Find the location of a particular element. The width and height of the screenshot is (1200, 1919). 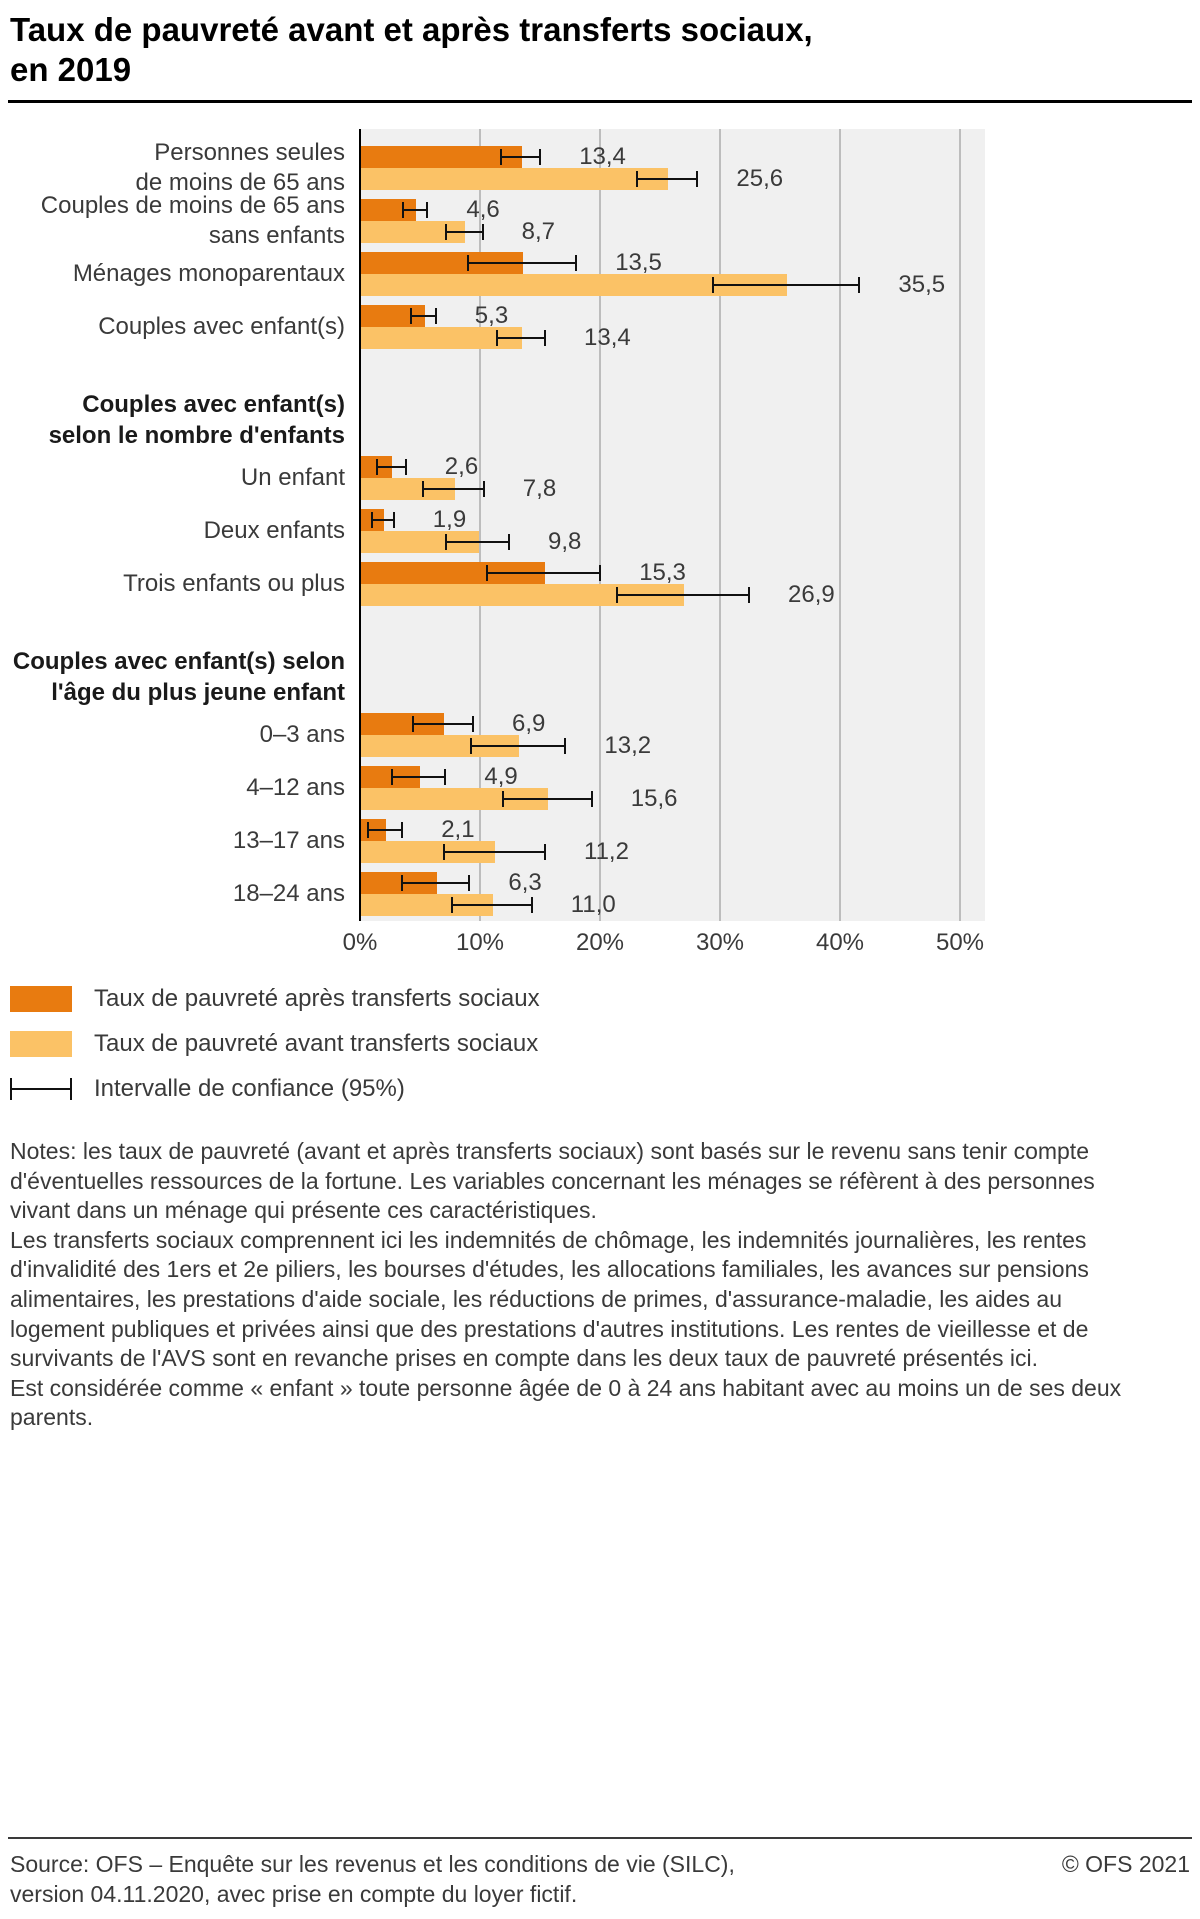

value-label-apres: 2,6 is located at coordinates (461, 466).